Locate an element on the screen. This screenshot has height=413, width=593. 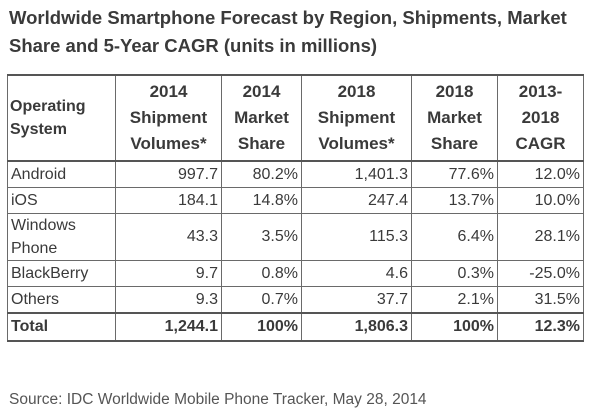
header-text: CAGR is located at coordinates (540, 143).